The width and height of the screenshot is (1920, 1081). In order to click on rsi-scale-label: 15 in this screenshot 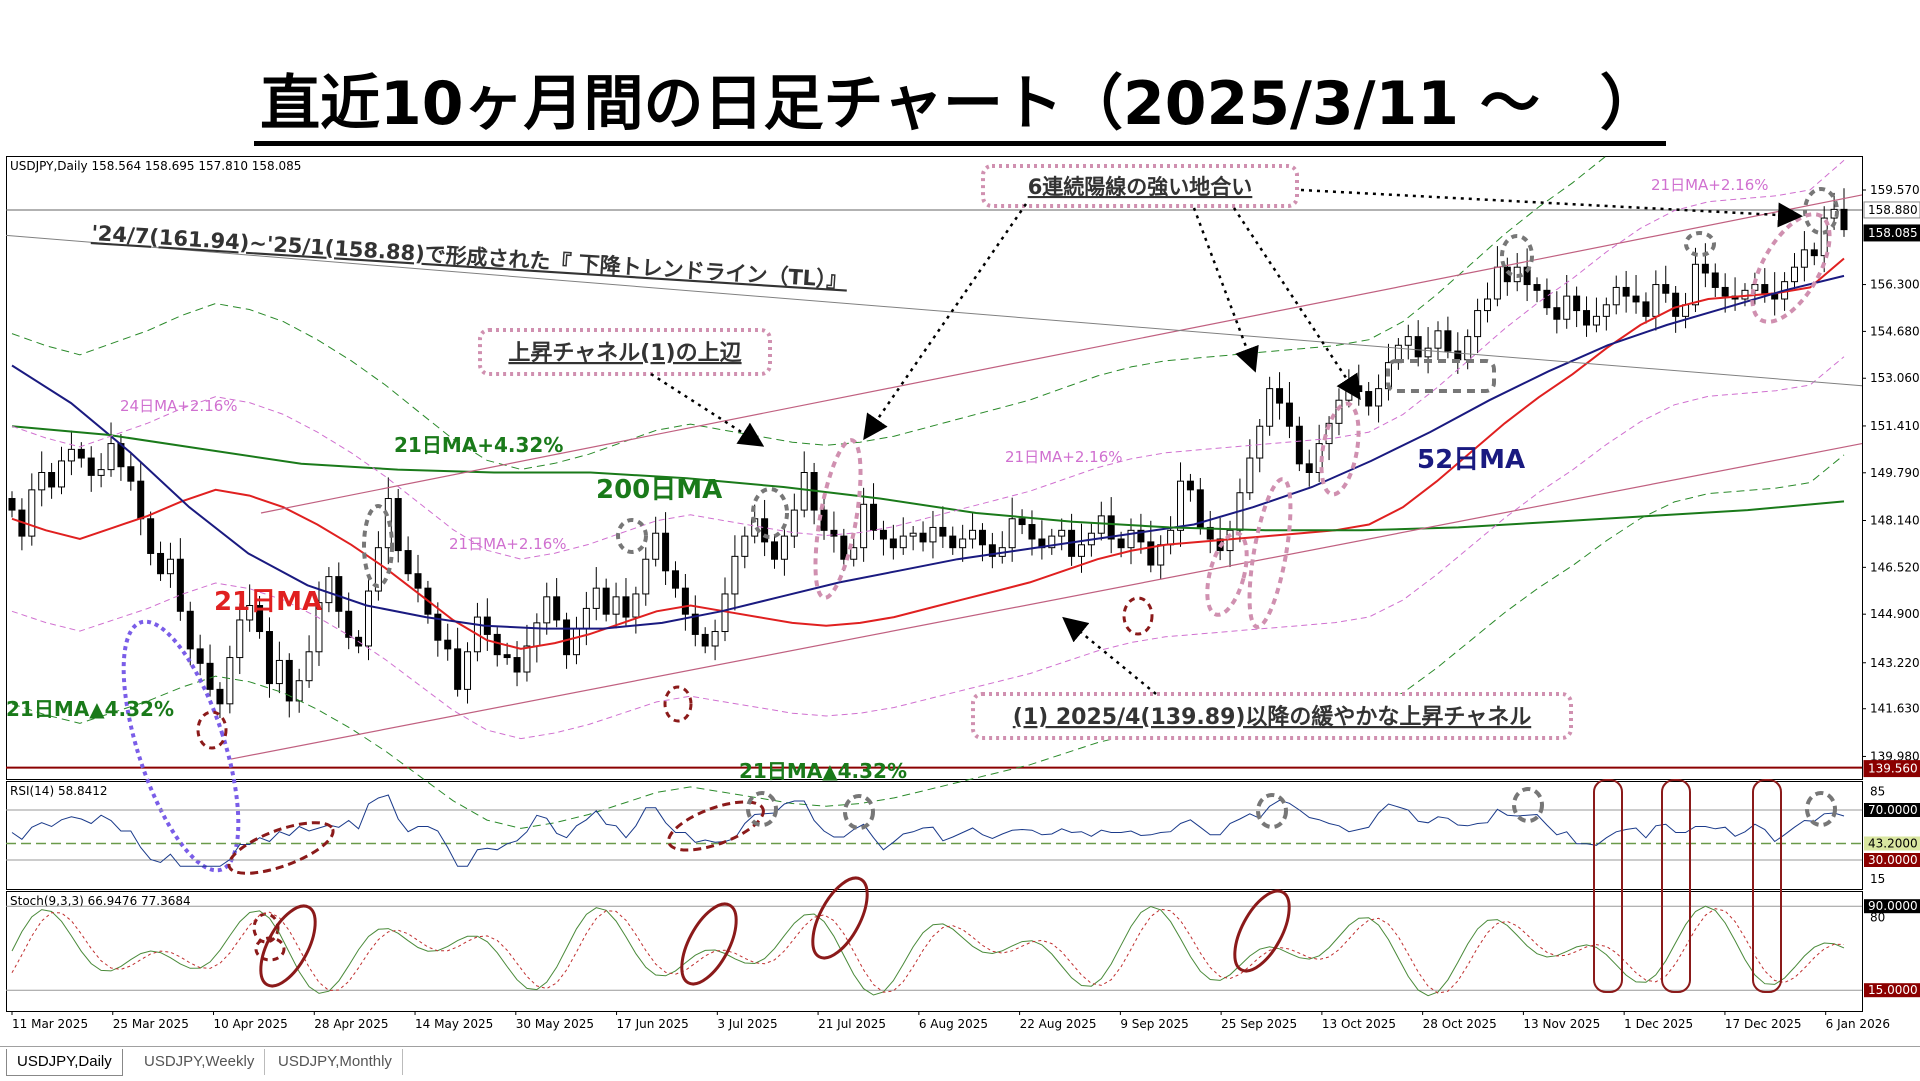, I will do `click(1877, 879)`.